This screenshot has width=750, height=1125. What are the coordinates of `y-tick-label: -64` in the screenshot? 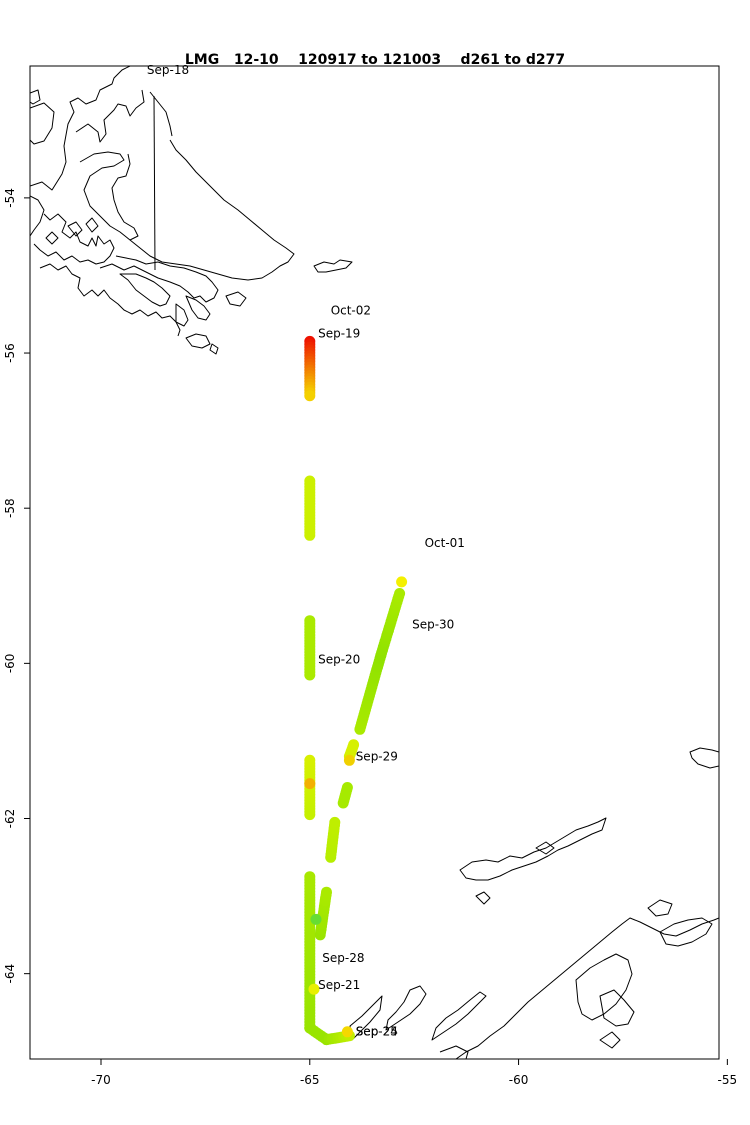 It's located at (10, 974).